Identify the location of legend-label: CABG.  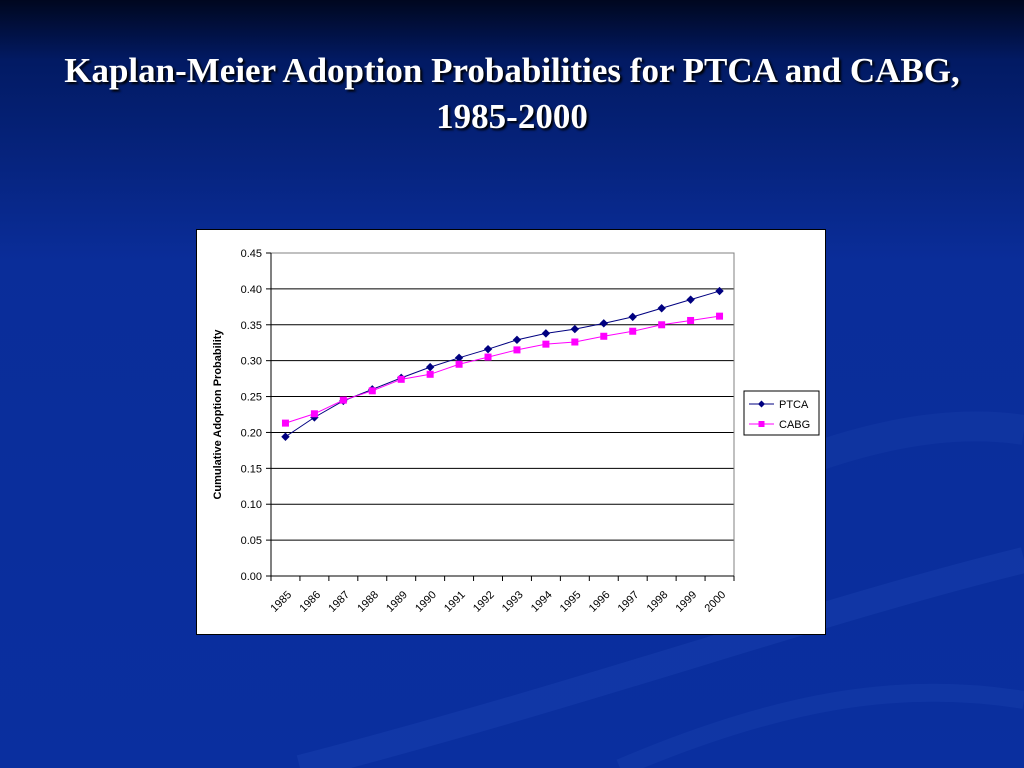
(794, 425).